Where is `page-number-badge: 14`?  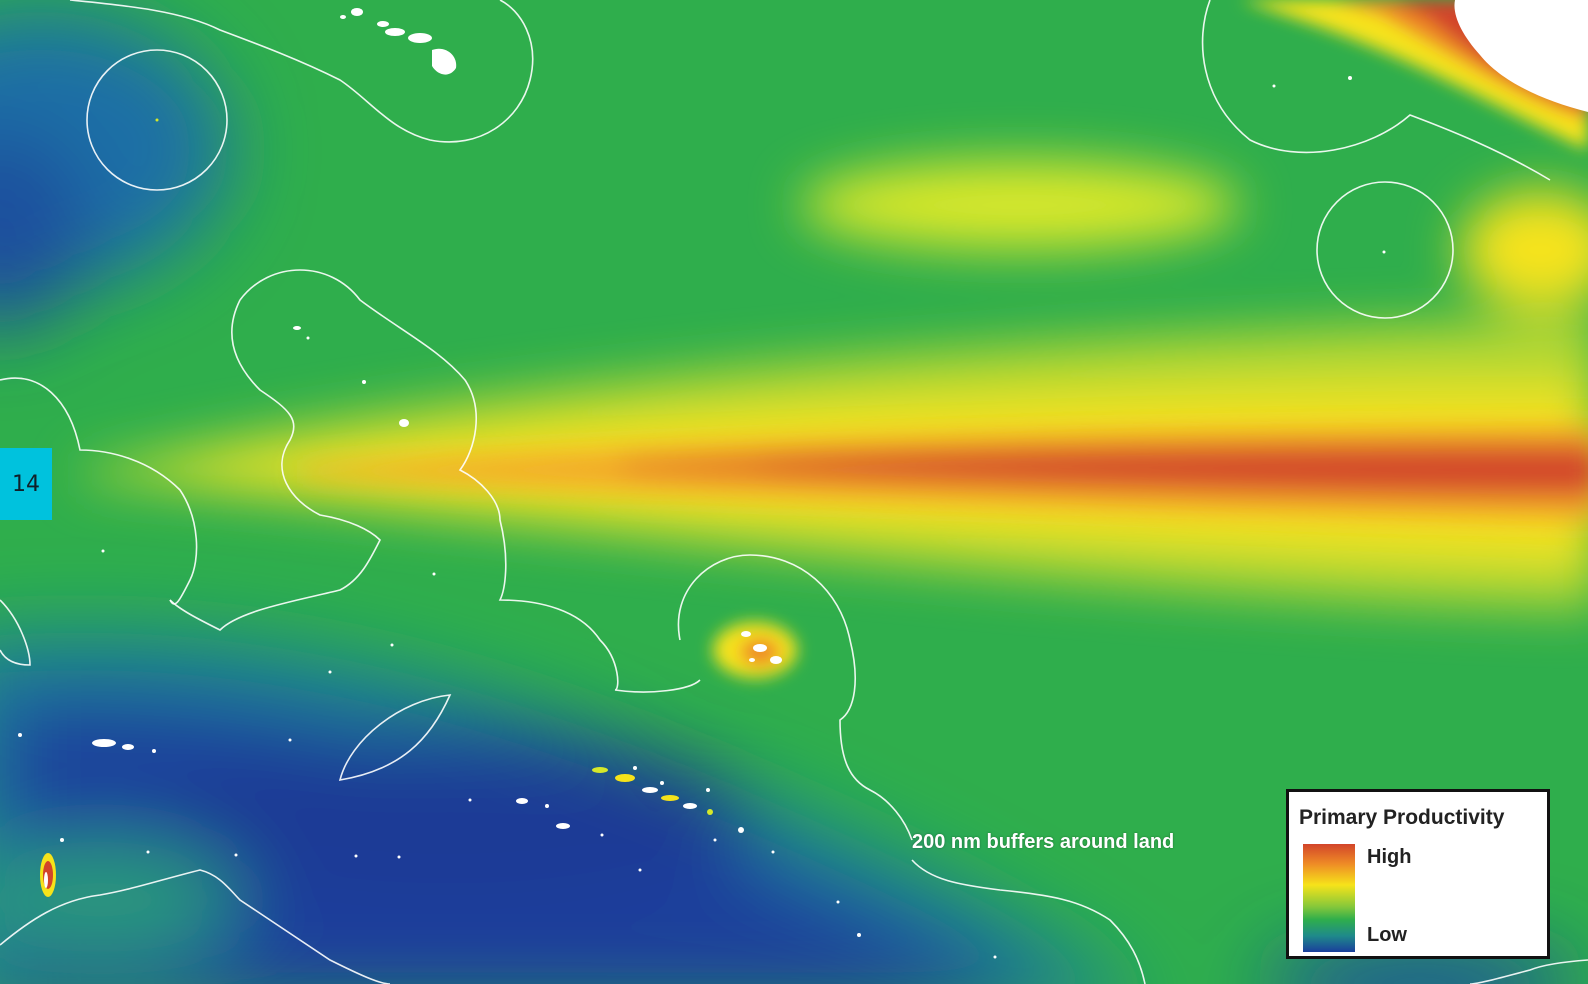
page-number-badge: 14 is located at coordinates (26, 484).